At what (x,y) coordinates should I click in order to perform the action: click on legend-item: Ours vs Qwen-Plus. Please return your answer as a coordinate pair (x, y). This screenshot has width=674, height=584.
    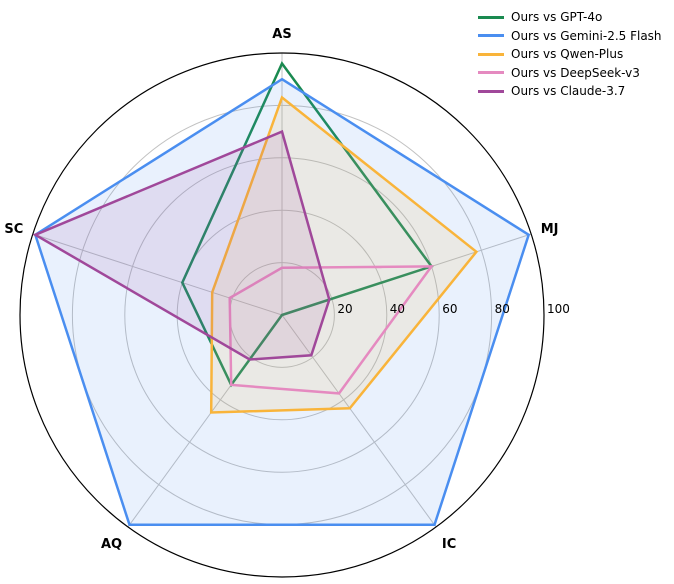
    Looking at the image, I should click on (570, 54).